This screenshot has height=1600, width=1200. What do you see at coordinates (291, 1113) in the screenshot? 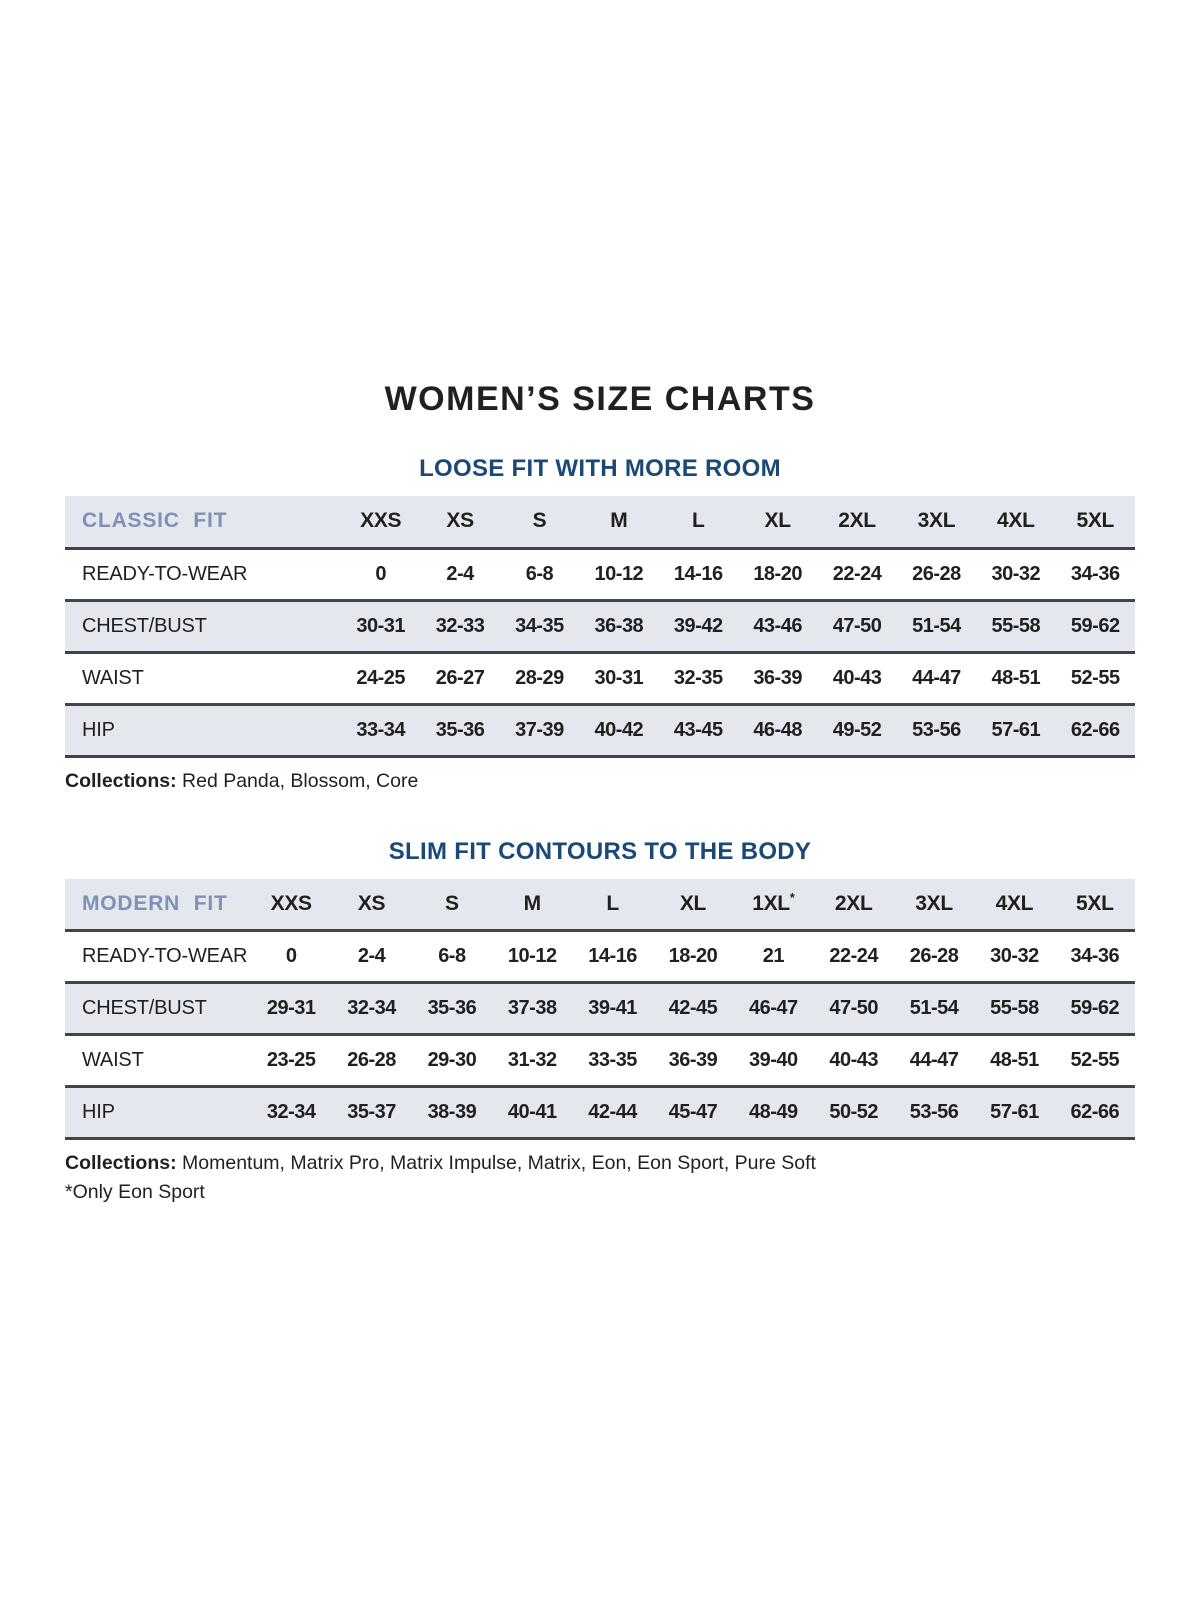
I see `size-value-cell: 32-34` at bounding box center [291, 1113].